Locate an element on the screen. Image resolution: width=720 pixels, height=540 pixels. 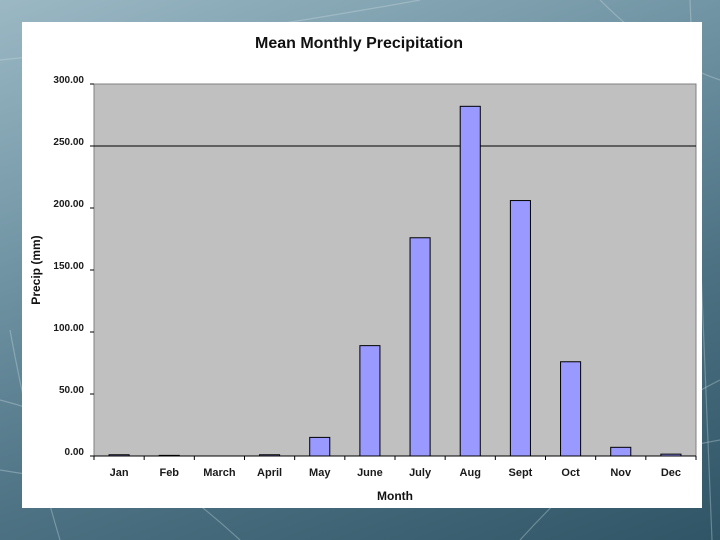
bar-july is located at coordinates (420, 347).